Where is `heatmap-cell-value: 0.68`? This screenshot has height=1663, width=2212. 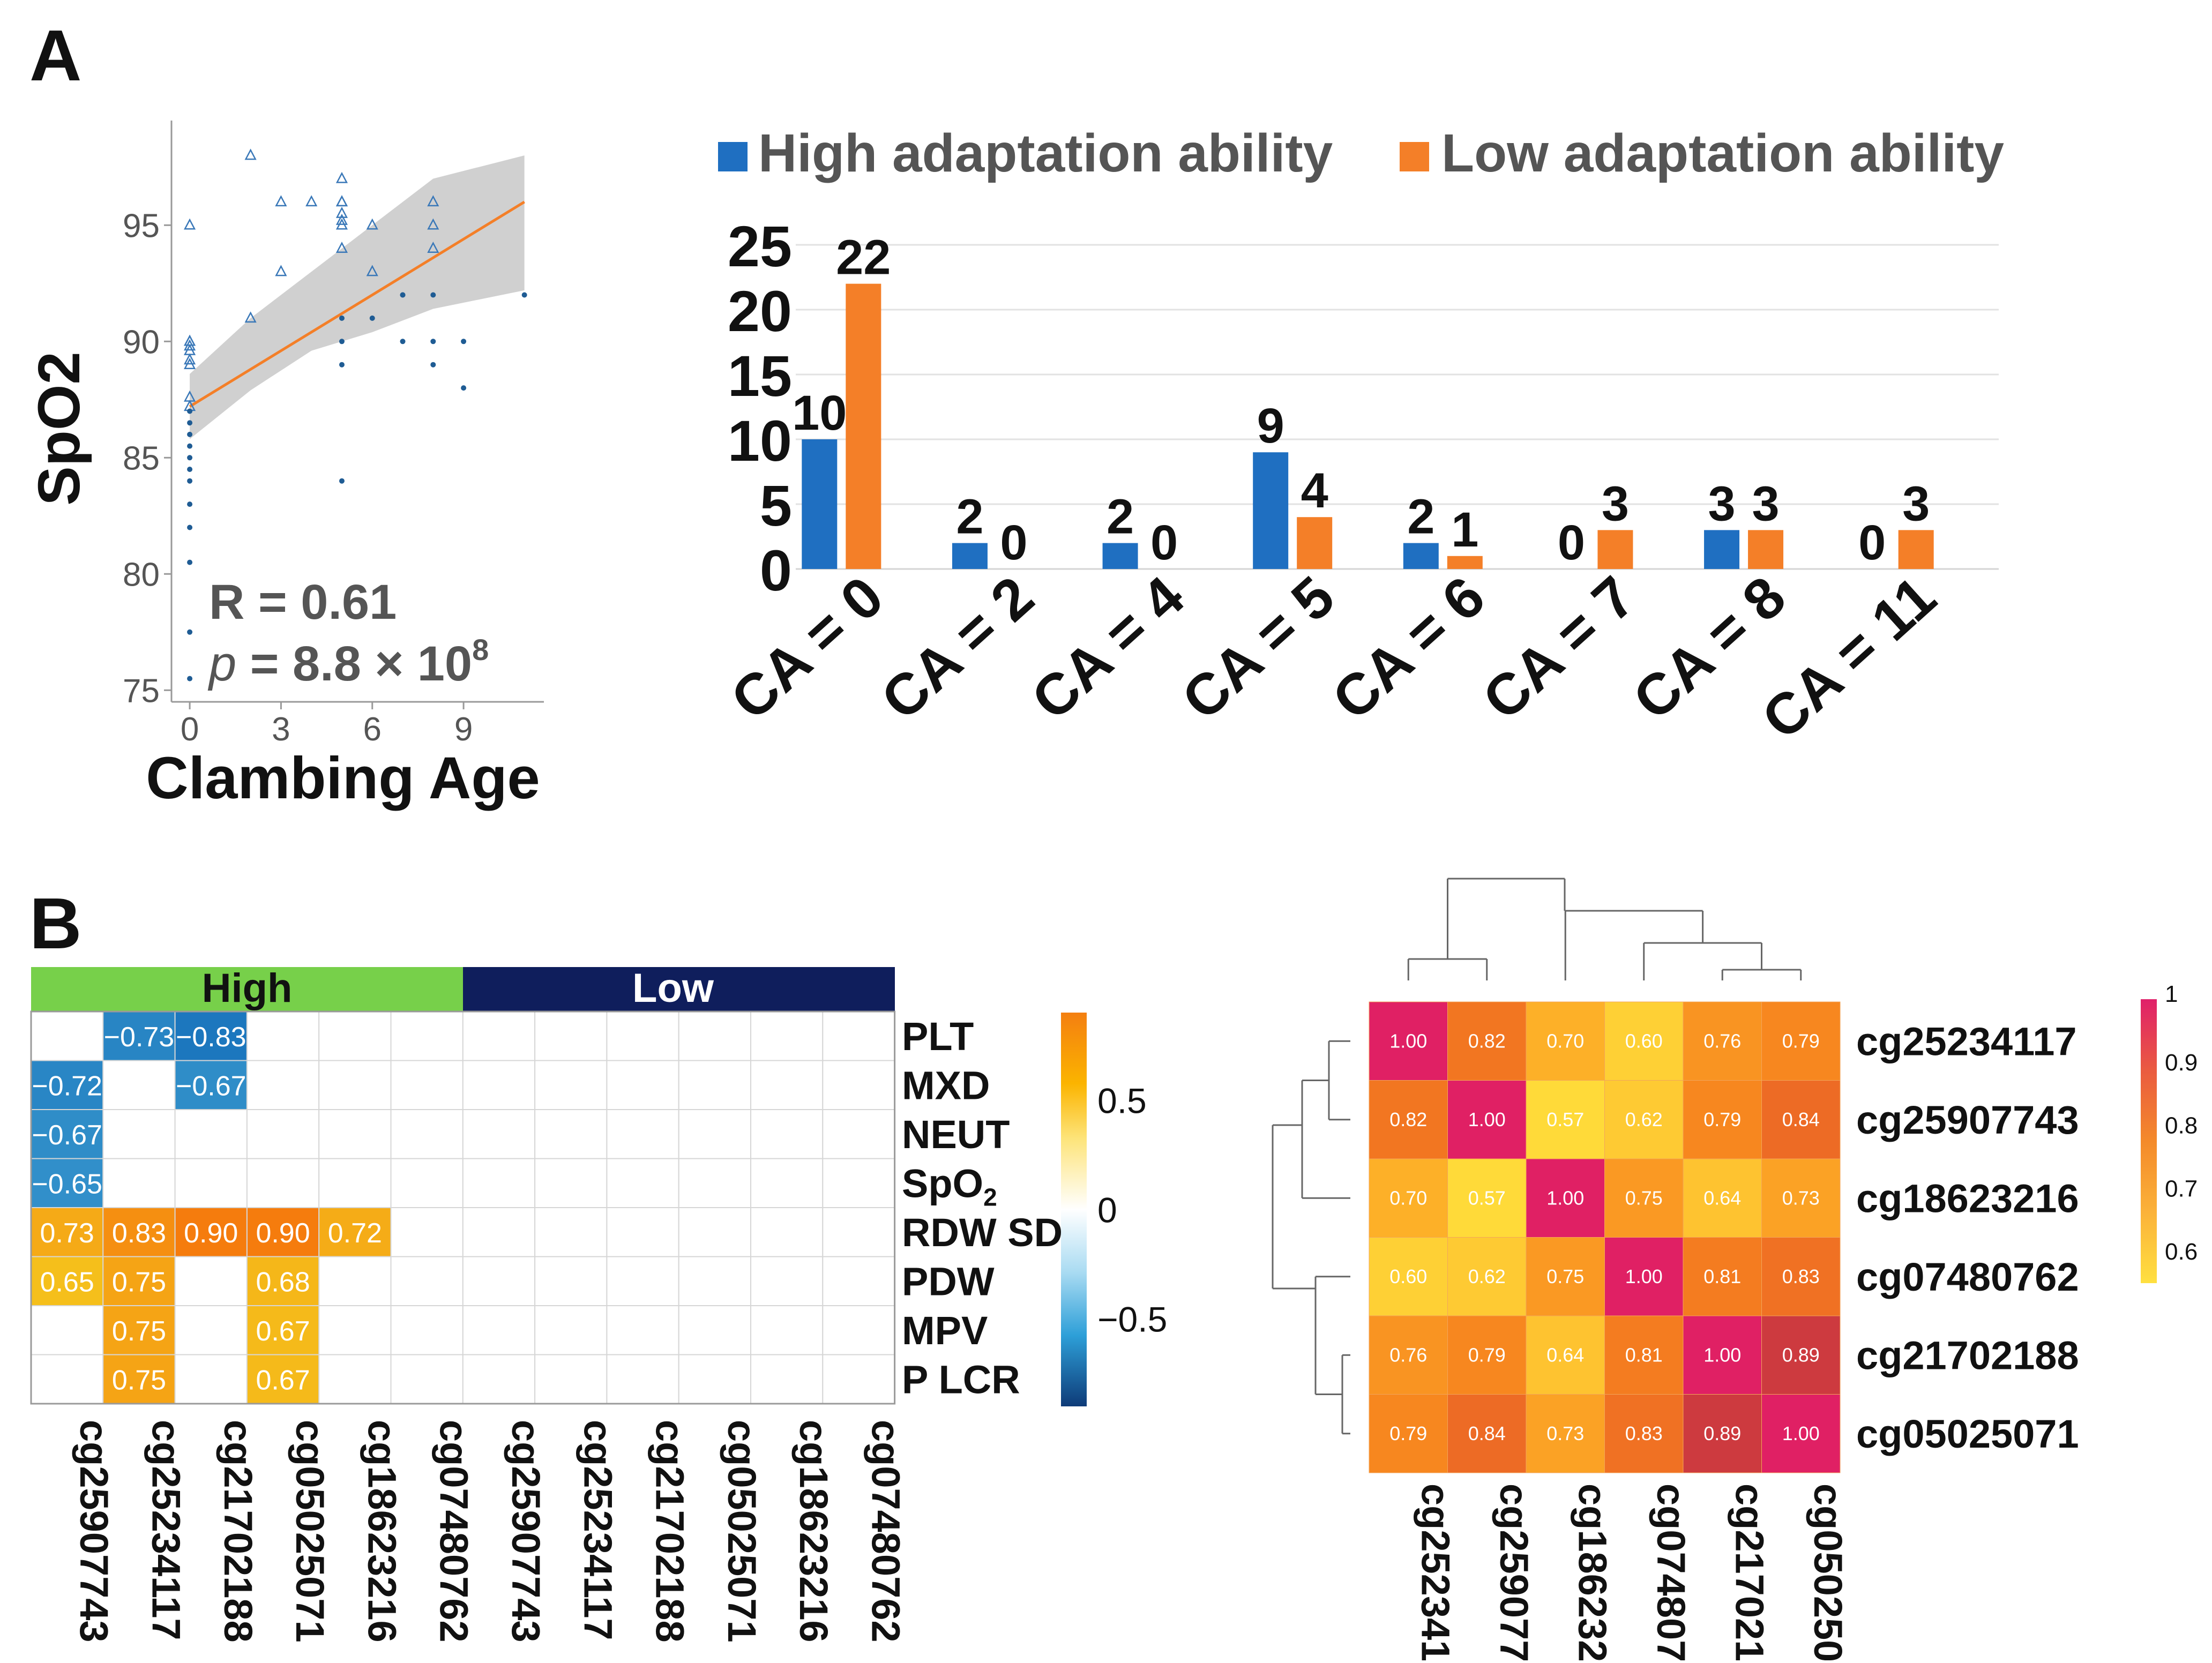
heatmap-cell-value: 0.68 is located at coordinates (283, 1283).